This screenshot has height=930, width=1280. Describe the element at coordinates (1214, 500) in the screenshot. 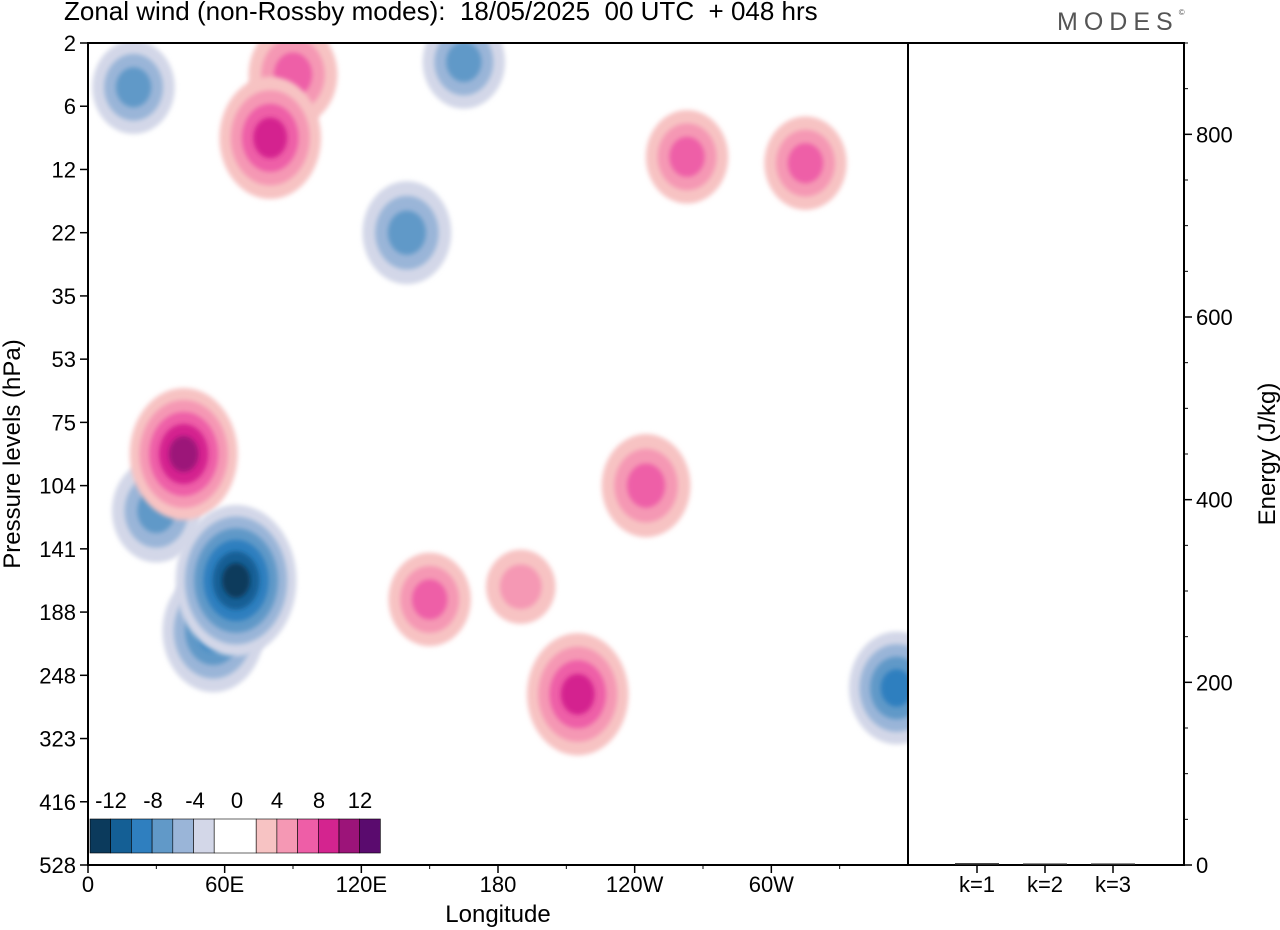

I see `energy-tick-label: 400` at that location.